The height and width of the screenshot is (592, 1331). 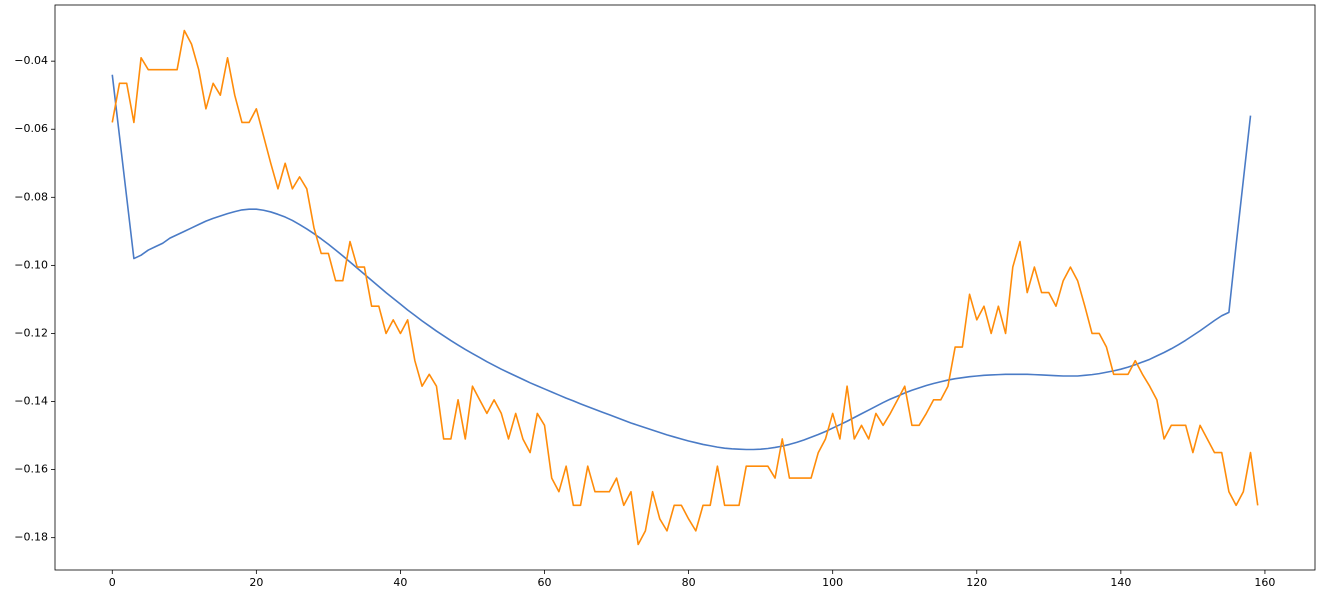 I want to click on x-tick-label: 20, so click(x=256, y=582).